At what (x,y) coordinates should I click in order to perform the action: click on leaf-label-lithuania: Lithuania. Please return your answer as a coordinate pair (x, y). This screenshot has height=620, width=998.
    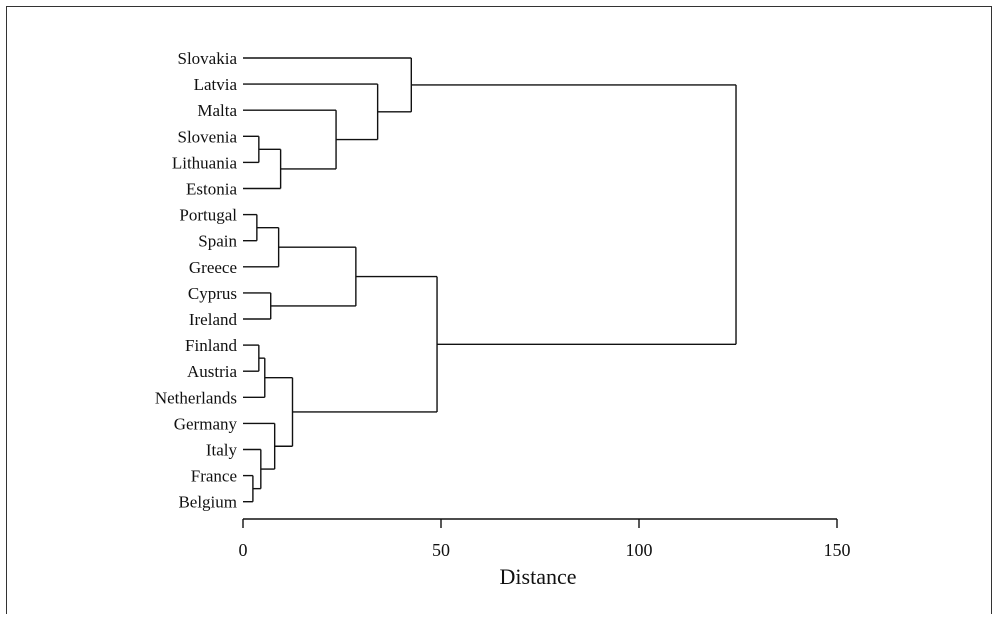
    Looking at the image, I should click on (205, 162).